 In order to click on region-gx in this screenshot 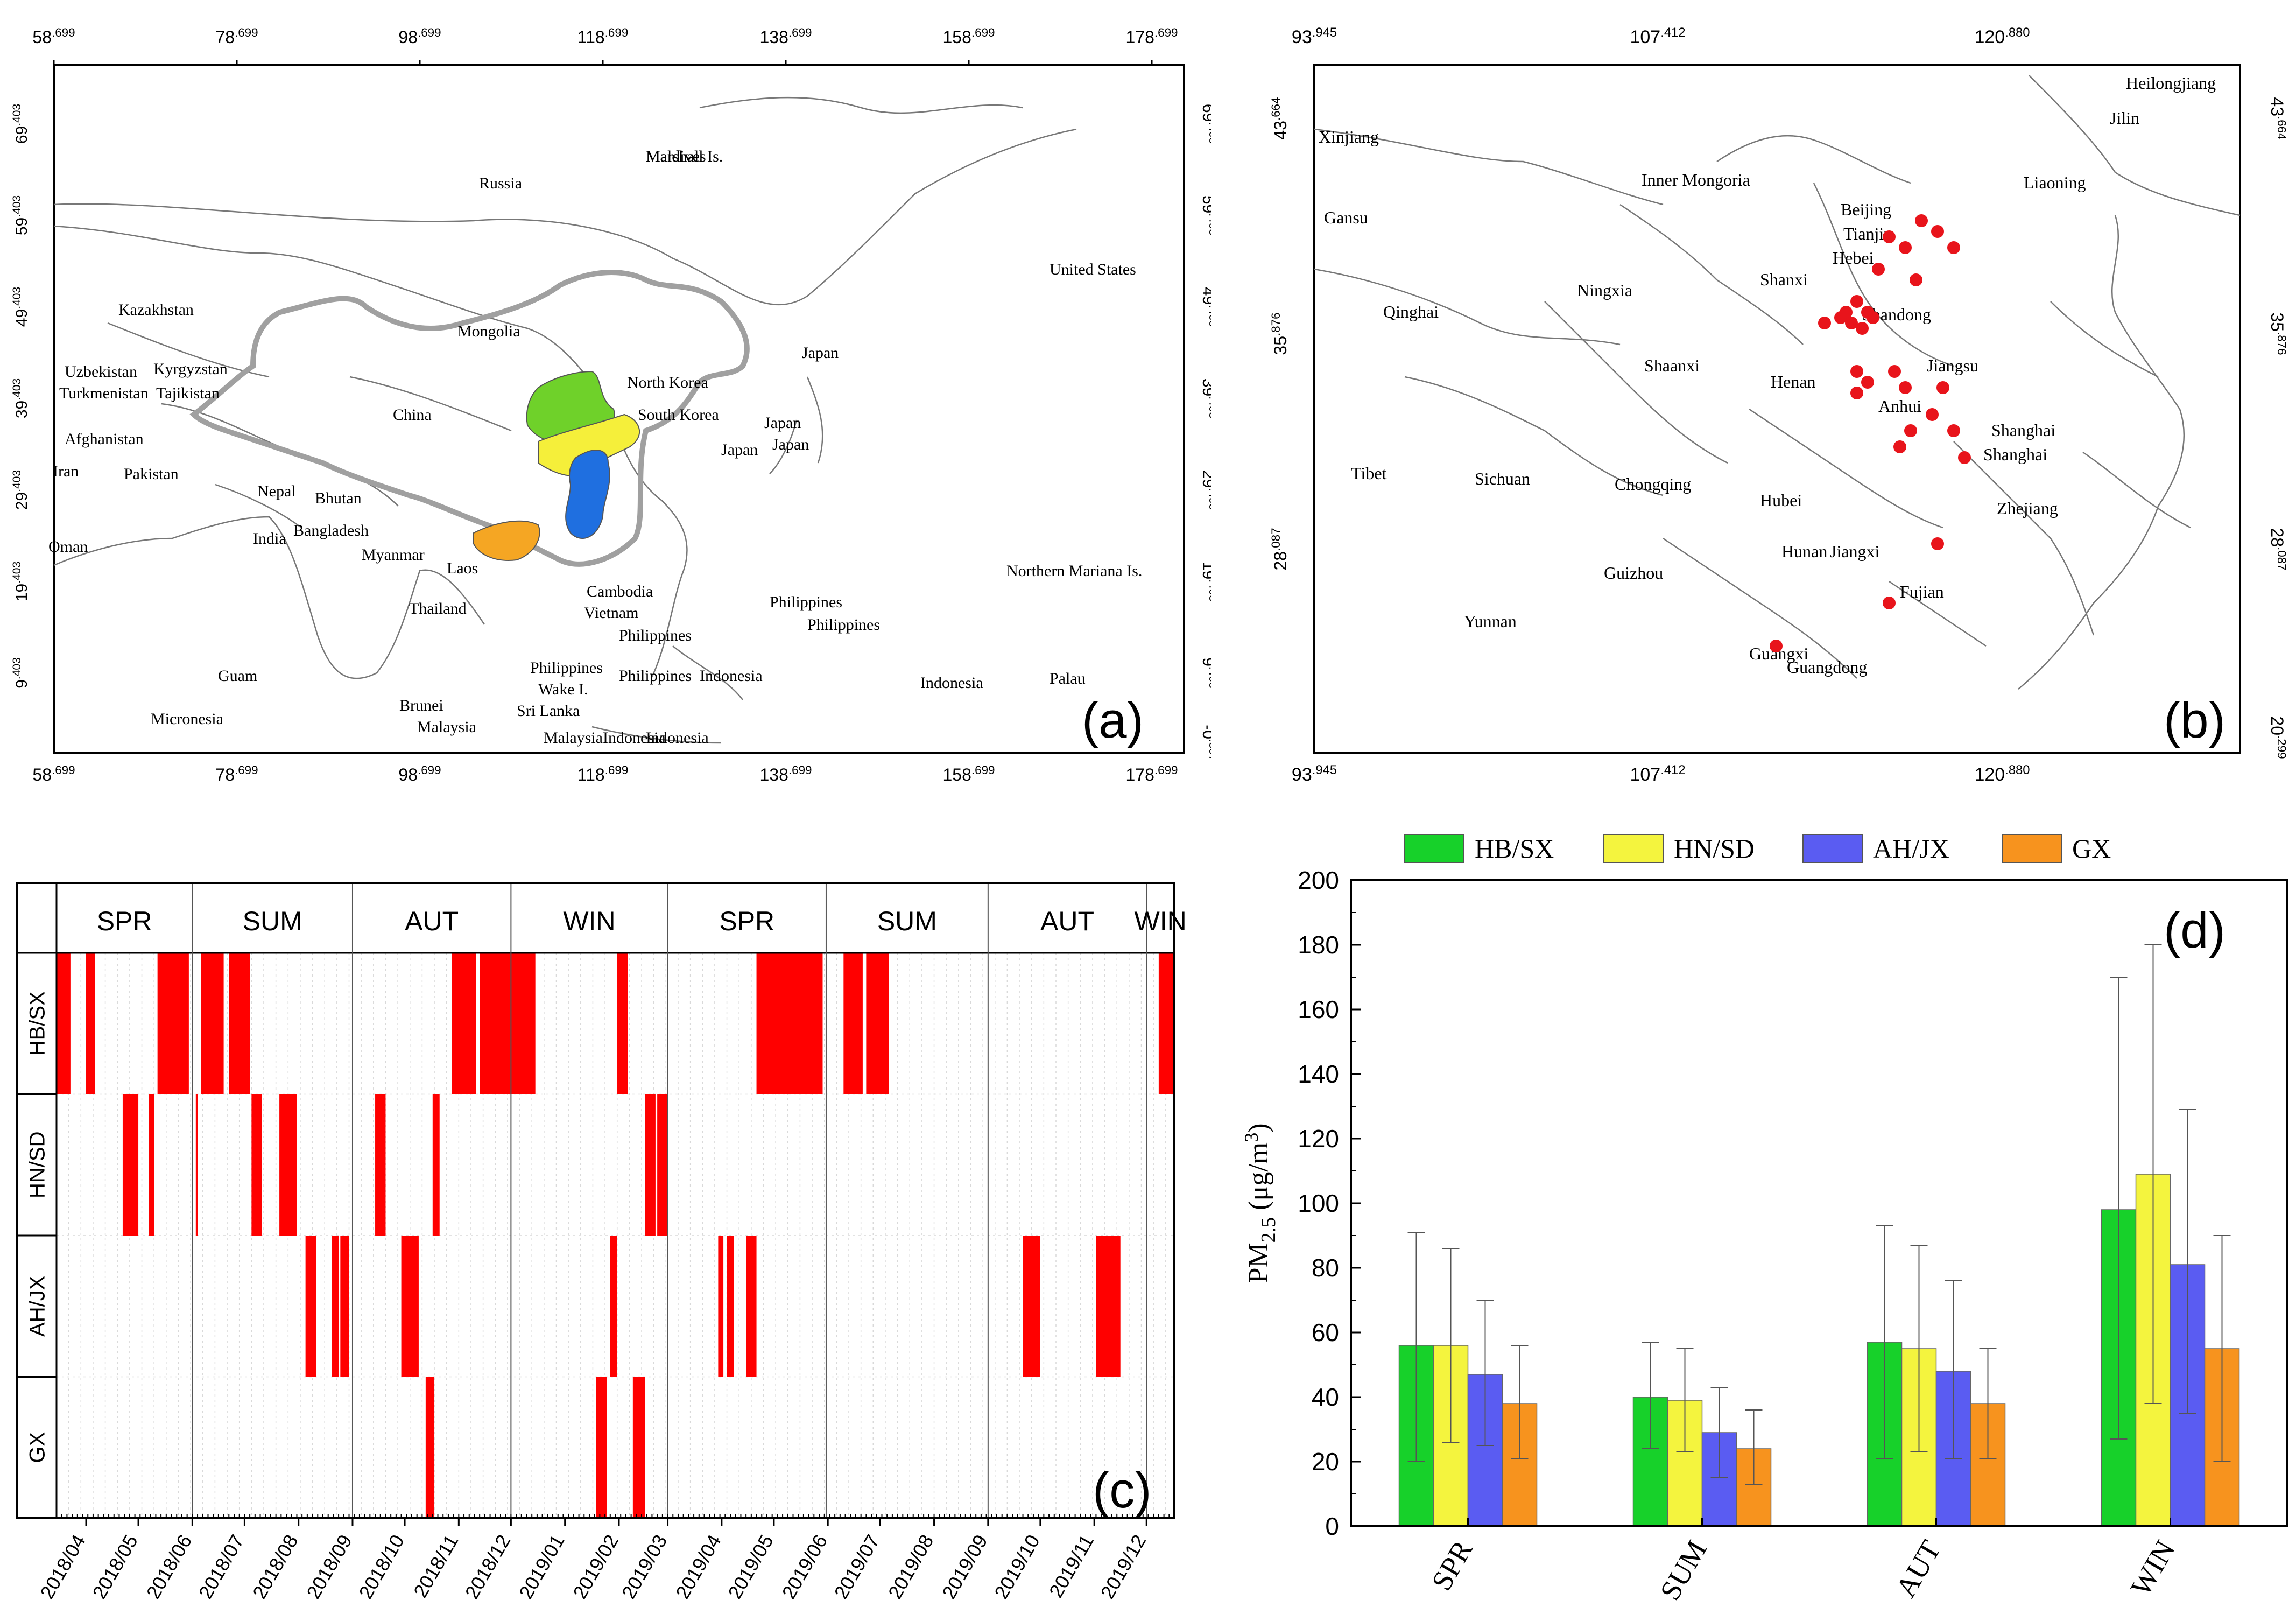, I will do `click(506, 540)`.